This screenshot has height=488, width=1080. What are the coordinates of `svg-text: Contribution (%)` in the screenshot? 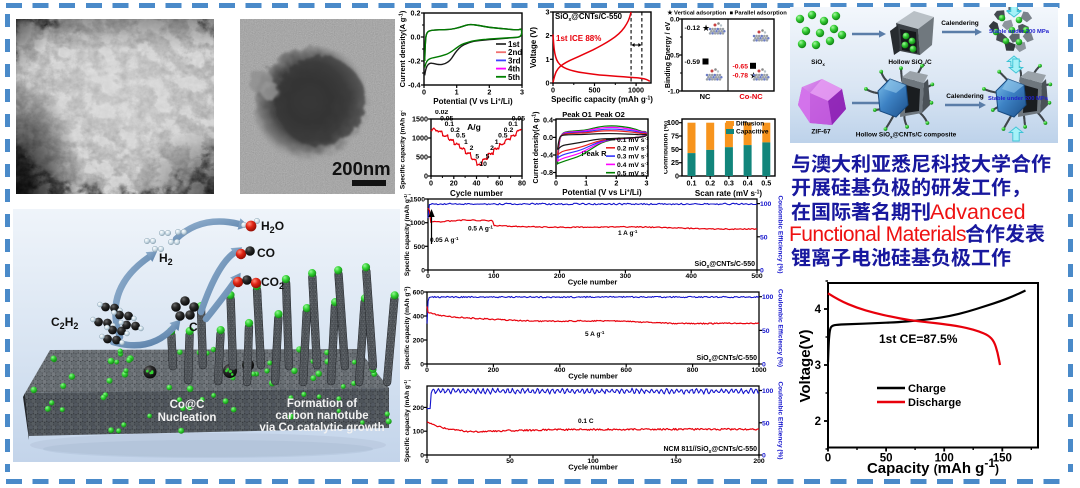 It's located at (667, 147).